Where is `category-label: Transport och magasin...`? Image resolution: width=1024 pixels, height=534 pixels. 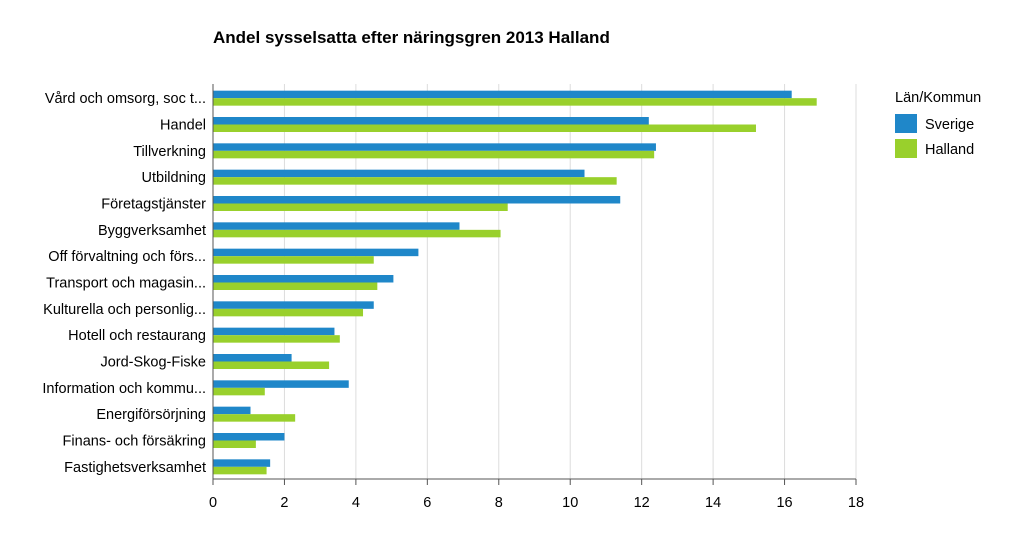
category-label: Transport och magasin... is located at coordinates (126, 284).